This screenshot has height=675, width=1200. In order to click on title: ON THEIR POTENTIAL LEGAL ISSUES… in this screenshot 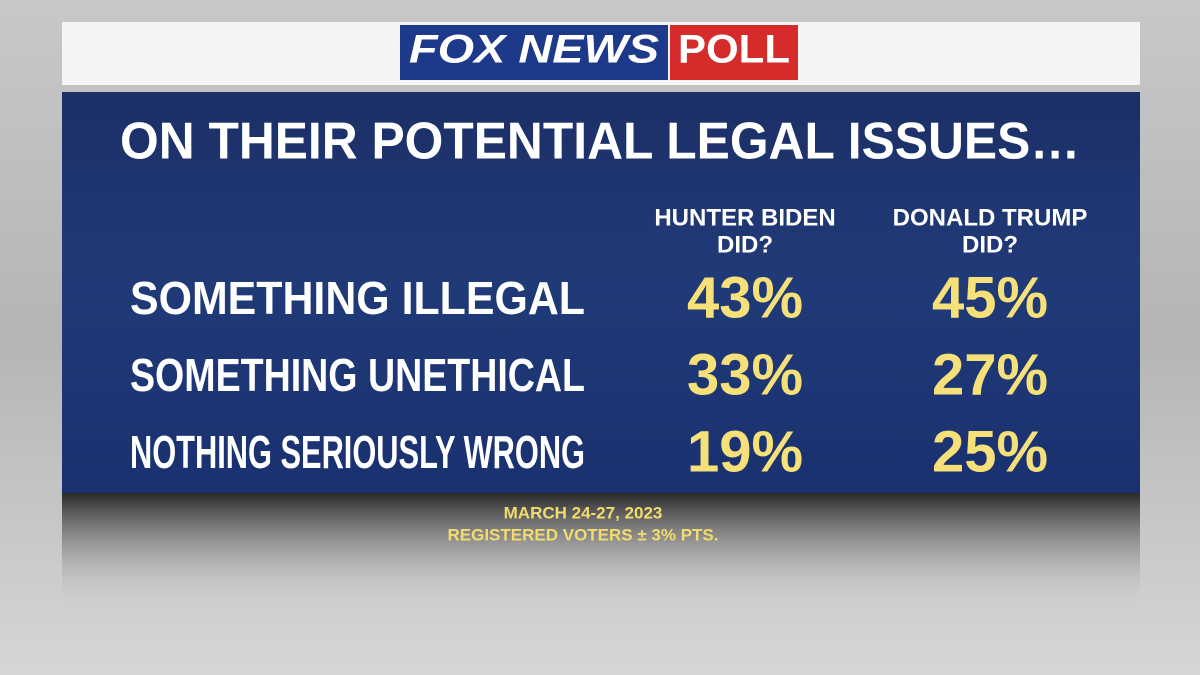, I will do `click(600, 142)`.